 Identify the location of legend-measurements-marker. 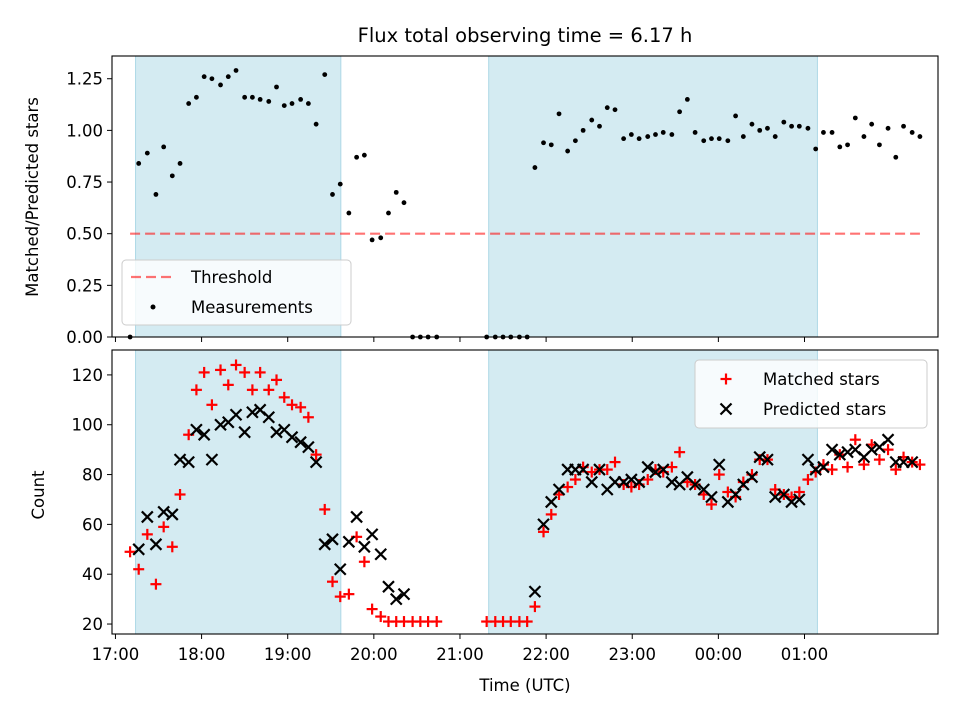
(153, 307).